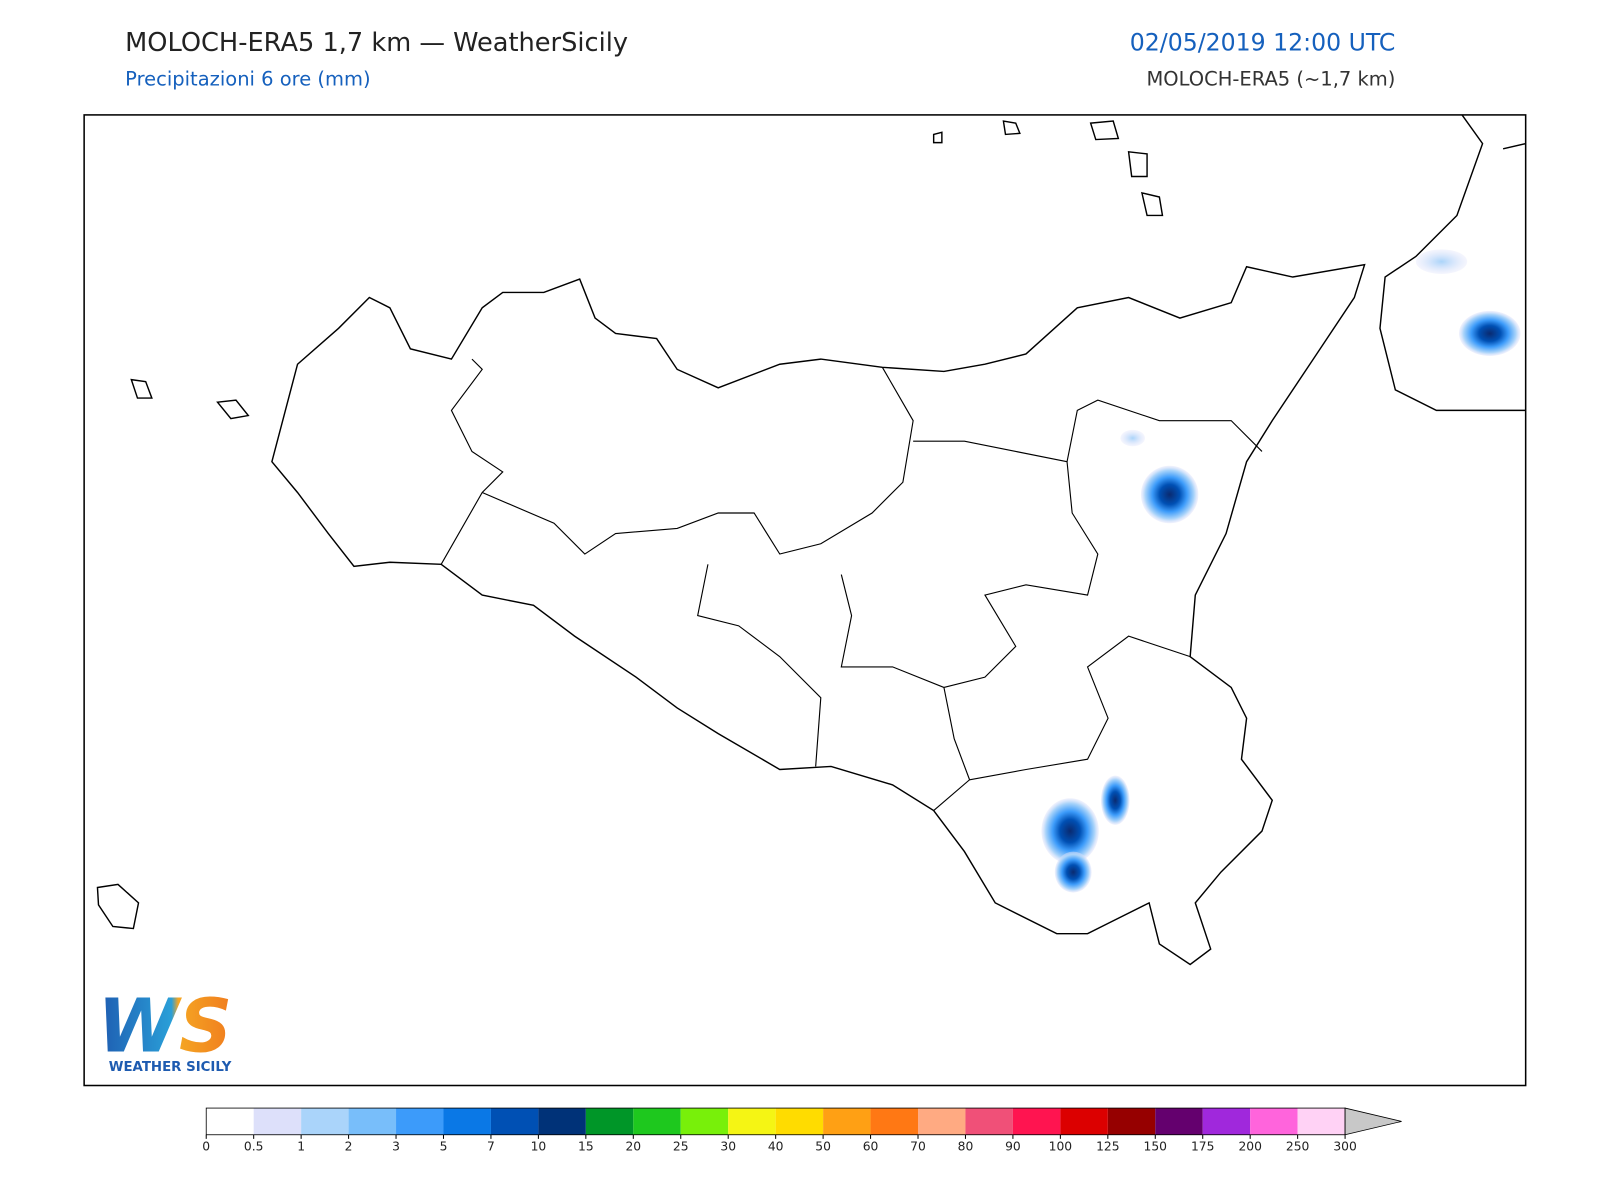  Describe the element at coordinates (170, 1067) in the screenshot. I see `logo-caption: WEATHER SICILY` at that location.